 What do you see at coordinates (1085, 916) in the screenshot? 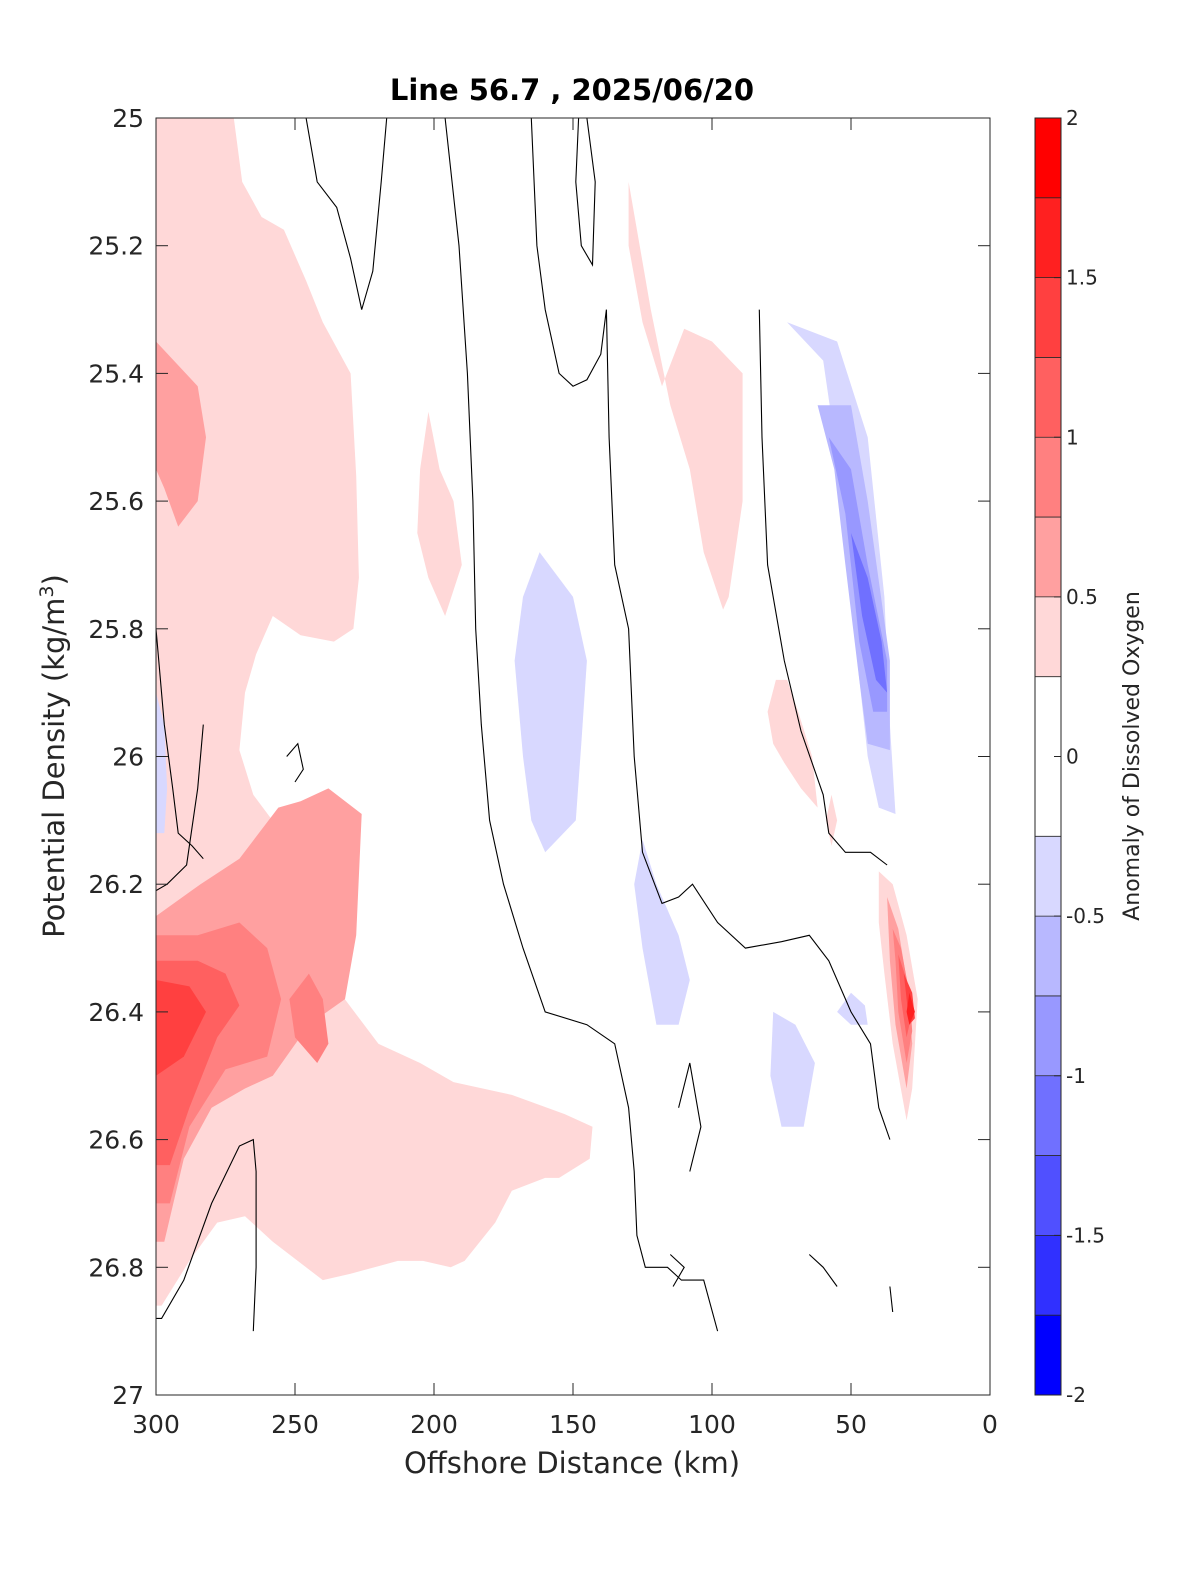
I see `colorbar-tick-label: -0.5` at bounding box center [1085, 916].